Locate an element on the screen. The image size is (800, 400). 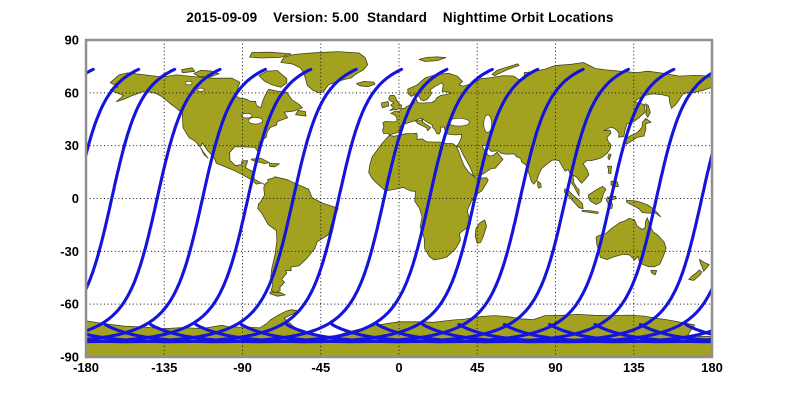
lakes-layer is located at coordinates (338, 106).